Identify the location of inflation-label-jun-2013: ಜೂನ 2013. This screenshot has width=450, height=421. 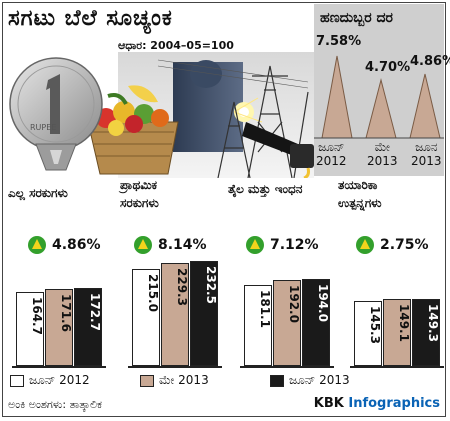
(426, 154).